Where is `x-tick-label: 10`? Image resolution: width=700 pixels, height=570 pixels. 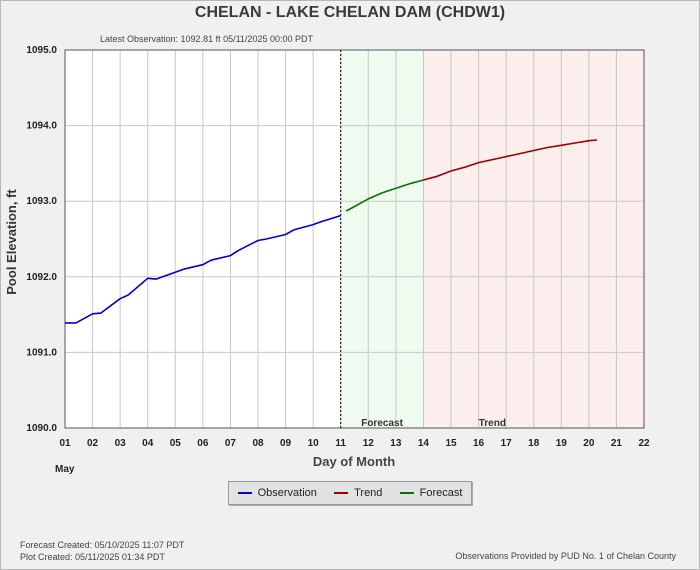 x-tick-label: 10 is located at coordinates (314, 443).